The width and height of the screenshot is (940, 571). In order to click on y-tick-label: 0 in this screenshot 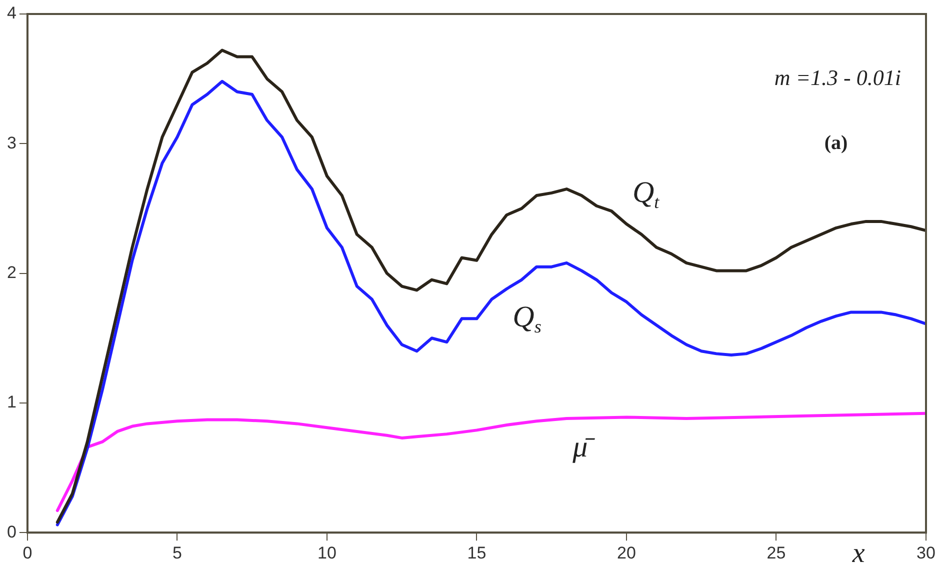, I will do `click(11, 532)`.